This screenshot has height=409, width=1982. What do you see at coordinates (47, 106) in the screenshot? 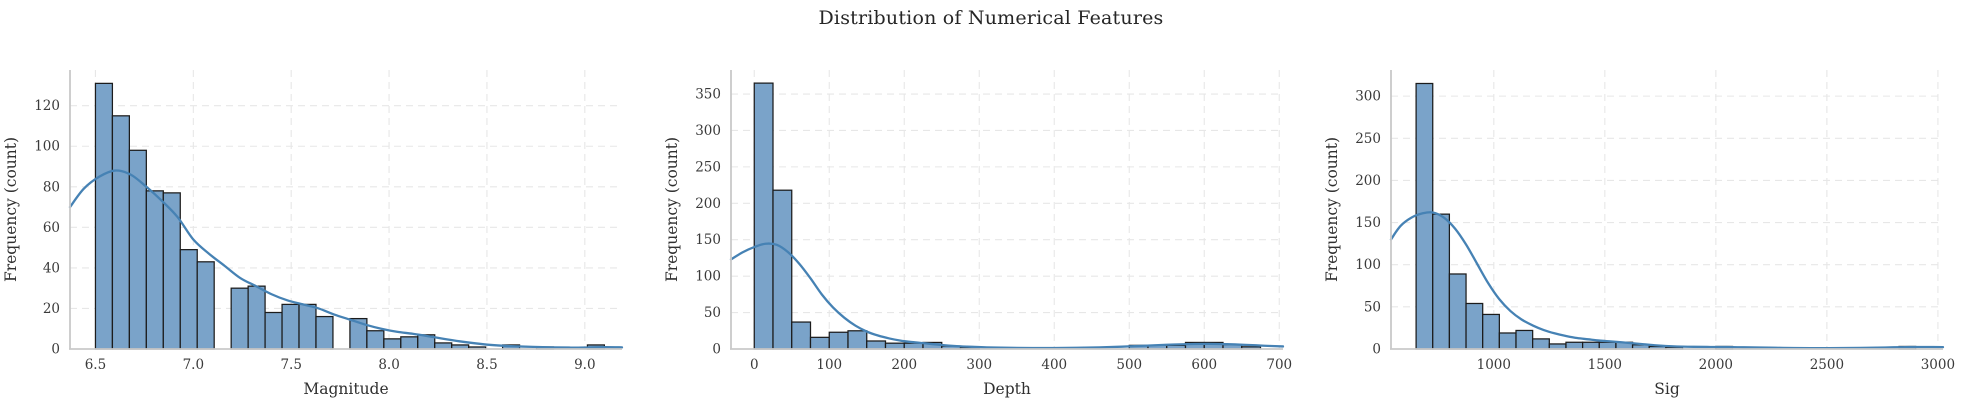
I see `y-tick-label: 120` at bounding box center [47, 106].